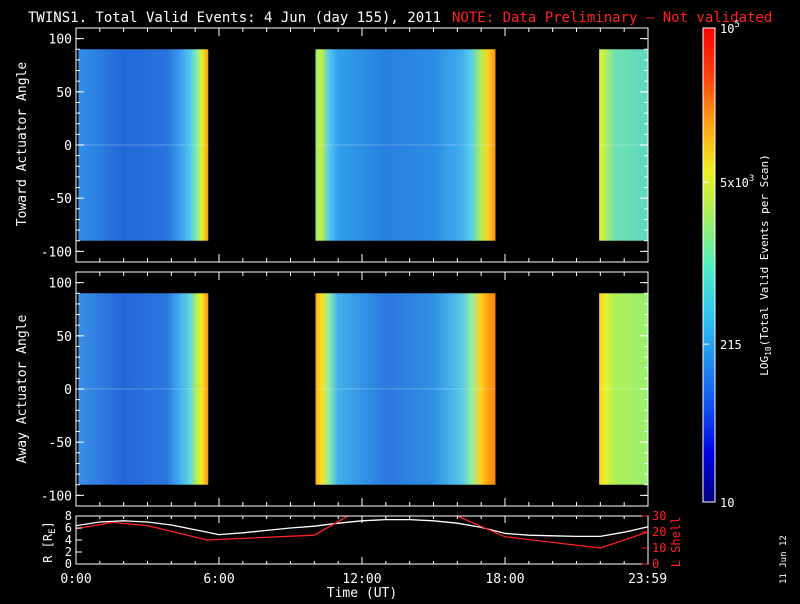  What do you see at coordinates (218, 579) in the screenshot?
I see `time-xtick-label: 6:00` at bounding box center [218, 579].